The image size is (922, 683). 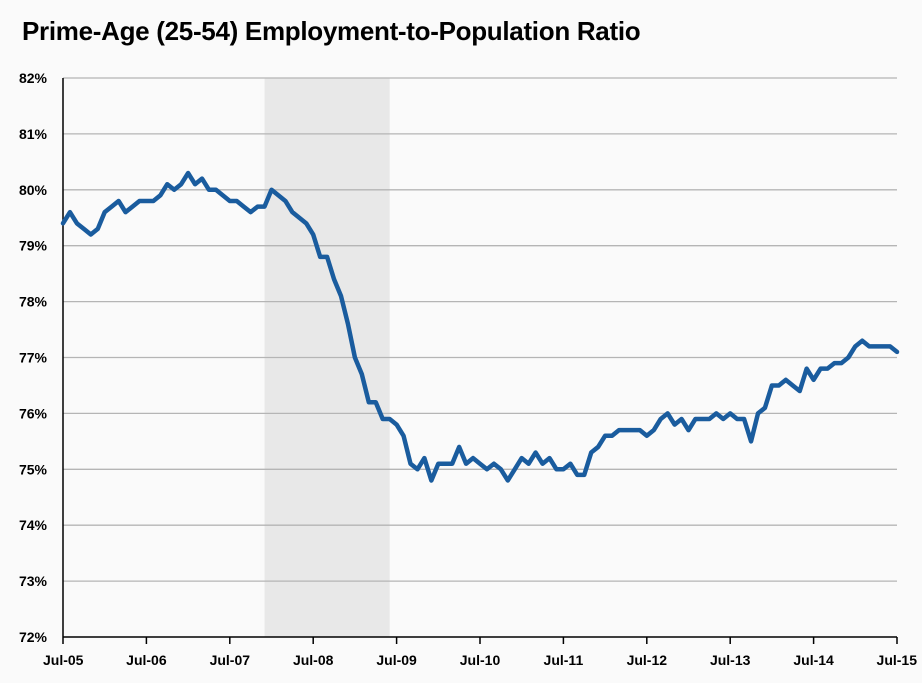 What do you see at coordinates (33, 246) in the screenshot?
I see `y-tick-label: 79%` at bounding box center [33, 246].